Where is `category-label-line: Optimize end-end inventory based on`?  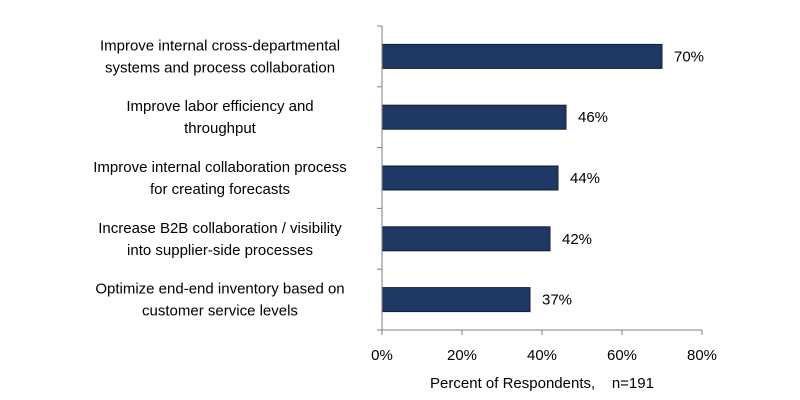 category-label-line: Optimize end-end inventory based on is located at coordinates (219, 289).